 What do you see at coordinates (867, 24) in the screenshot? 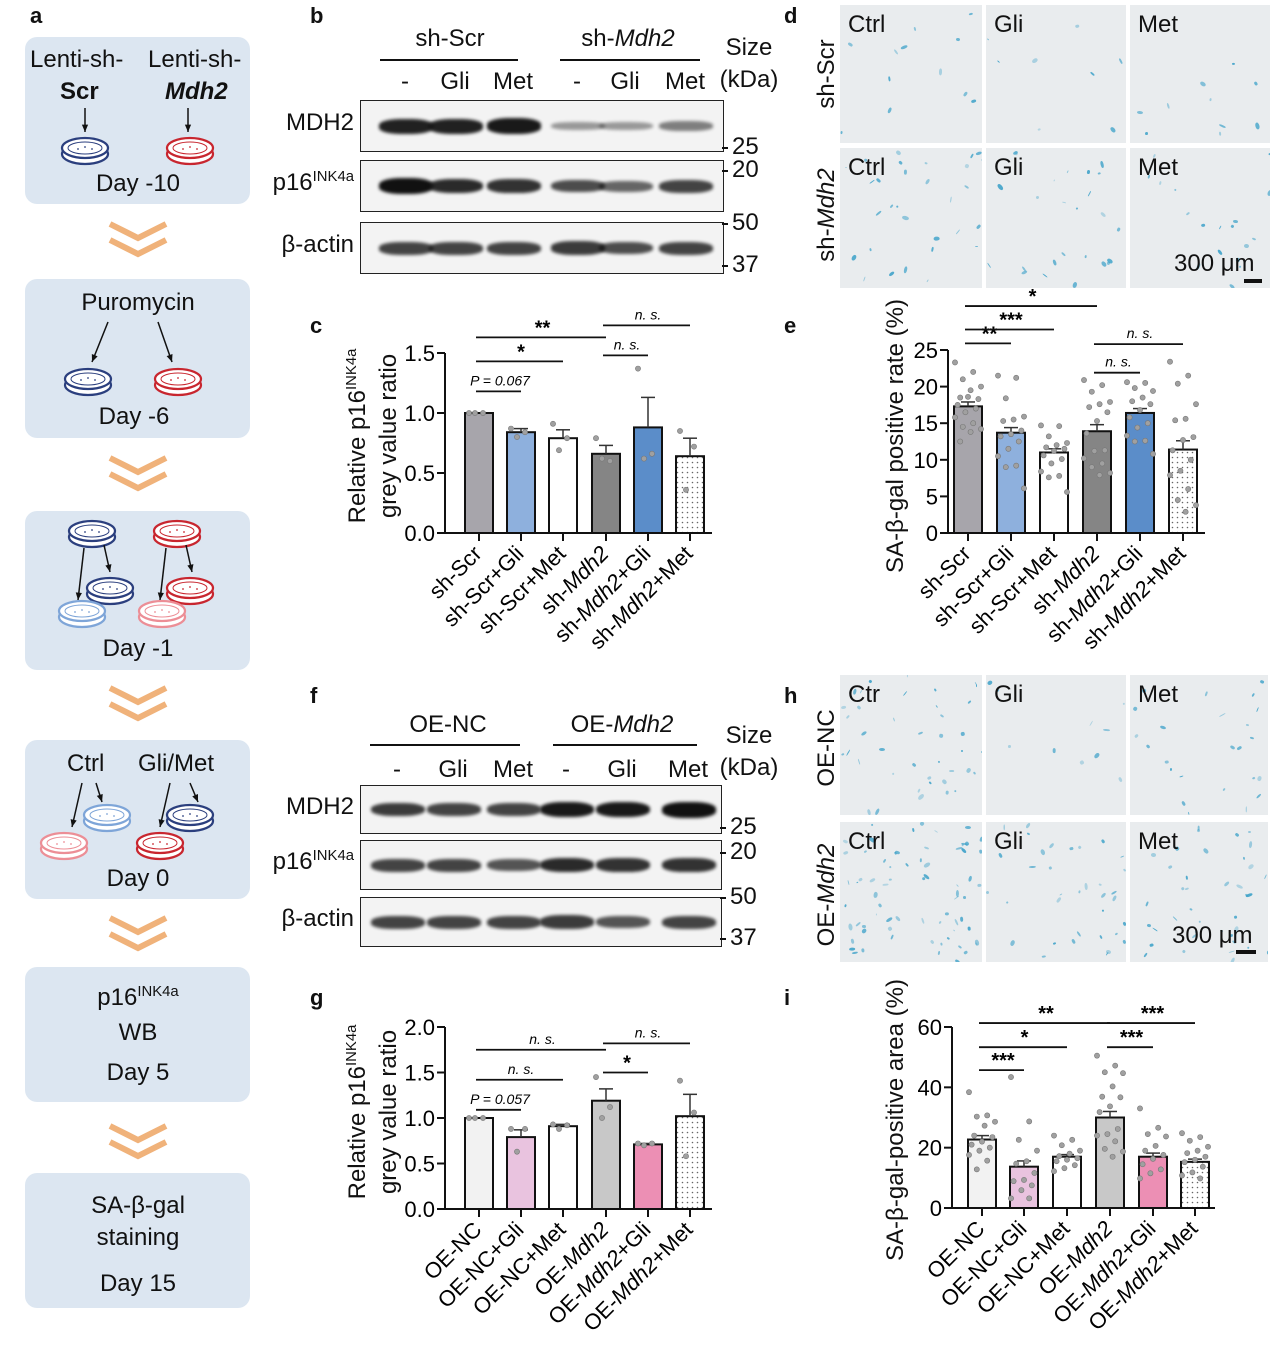
I see `condition-label: Ctrl` at bounding box center [867, 24].